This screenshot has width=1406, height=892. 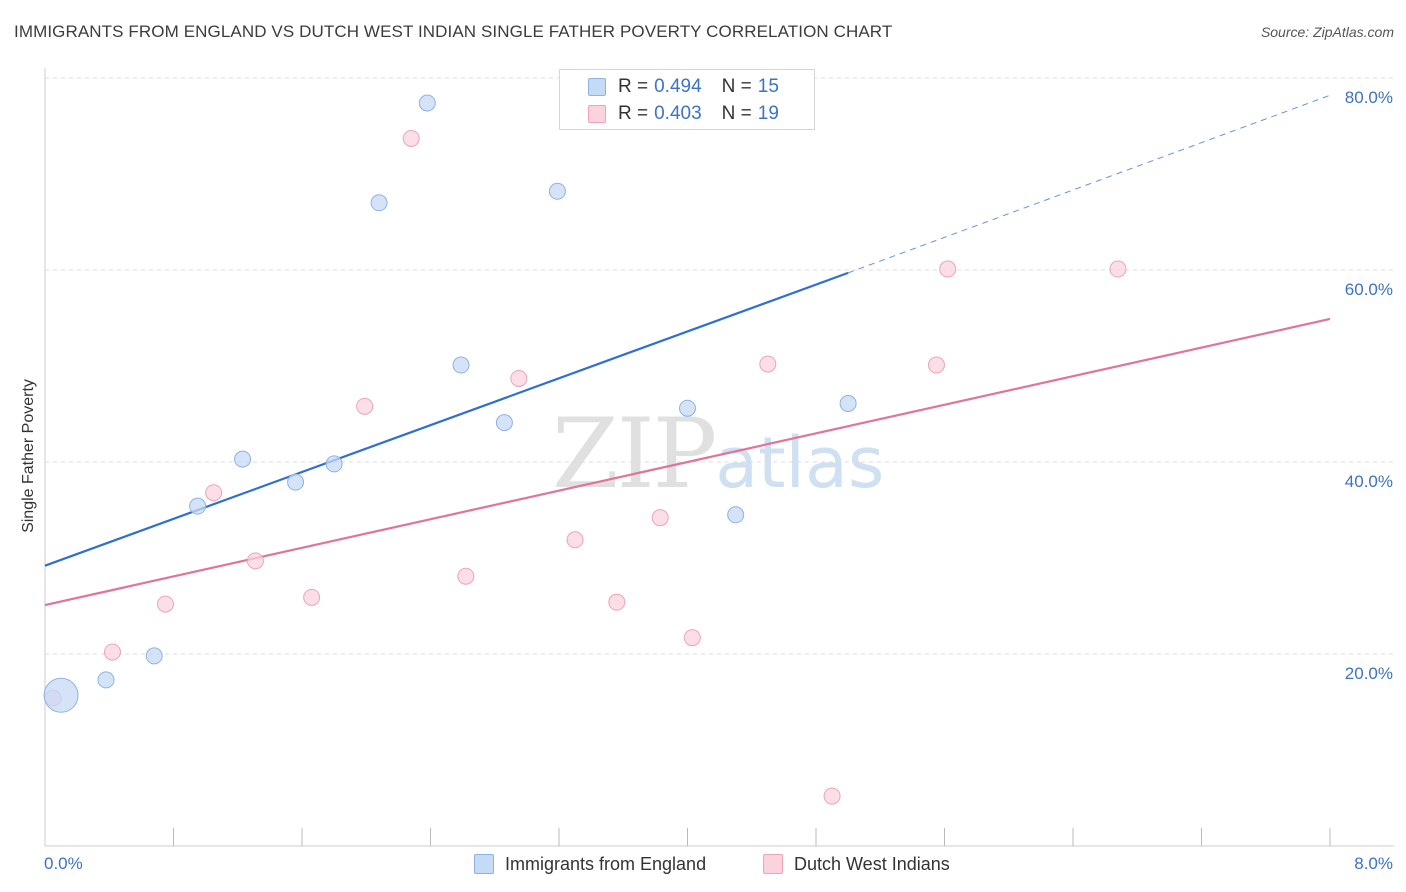 I want to click on zipatlas-watermark: ZIPatlas, so click(x=718, y=454).